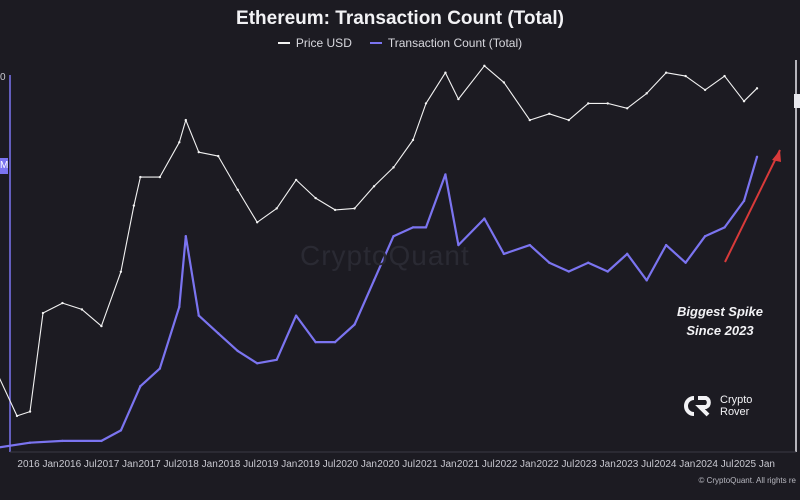 This screenshot has width=800, height=500. Describe the element at coordinates (697, 406) in the screenshot. I see `crypto-rover-logo-icon` at that location.